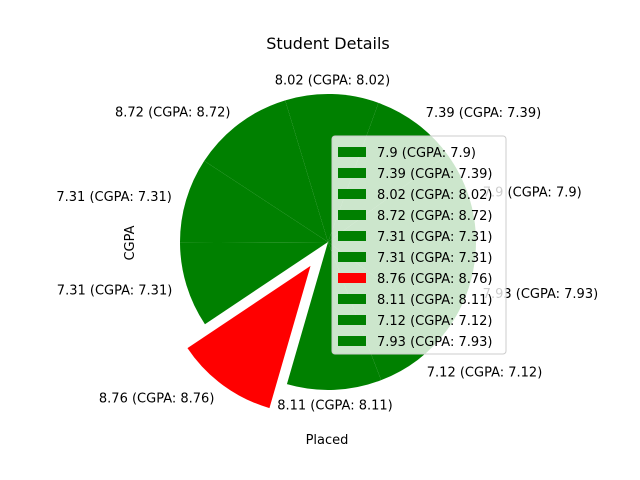 This screenshot has width=640, height=480. What do you see at coordinates (435, 321) in the screenshot?
I see `legend-label: 7.12 (CGPA: 7.12)` at bounding box center [435, 321].